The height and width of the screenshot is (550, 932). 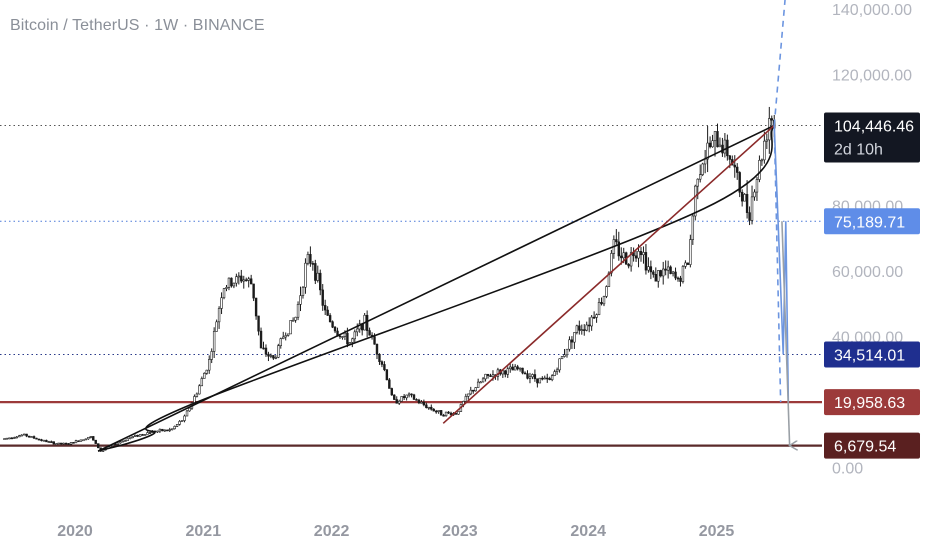 What do you see at coordinates (869, 222) in the screenshot?
I see `label-75189: 75,189.71` at bounding box center [869, 222].